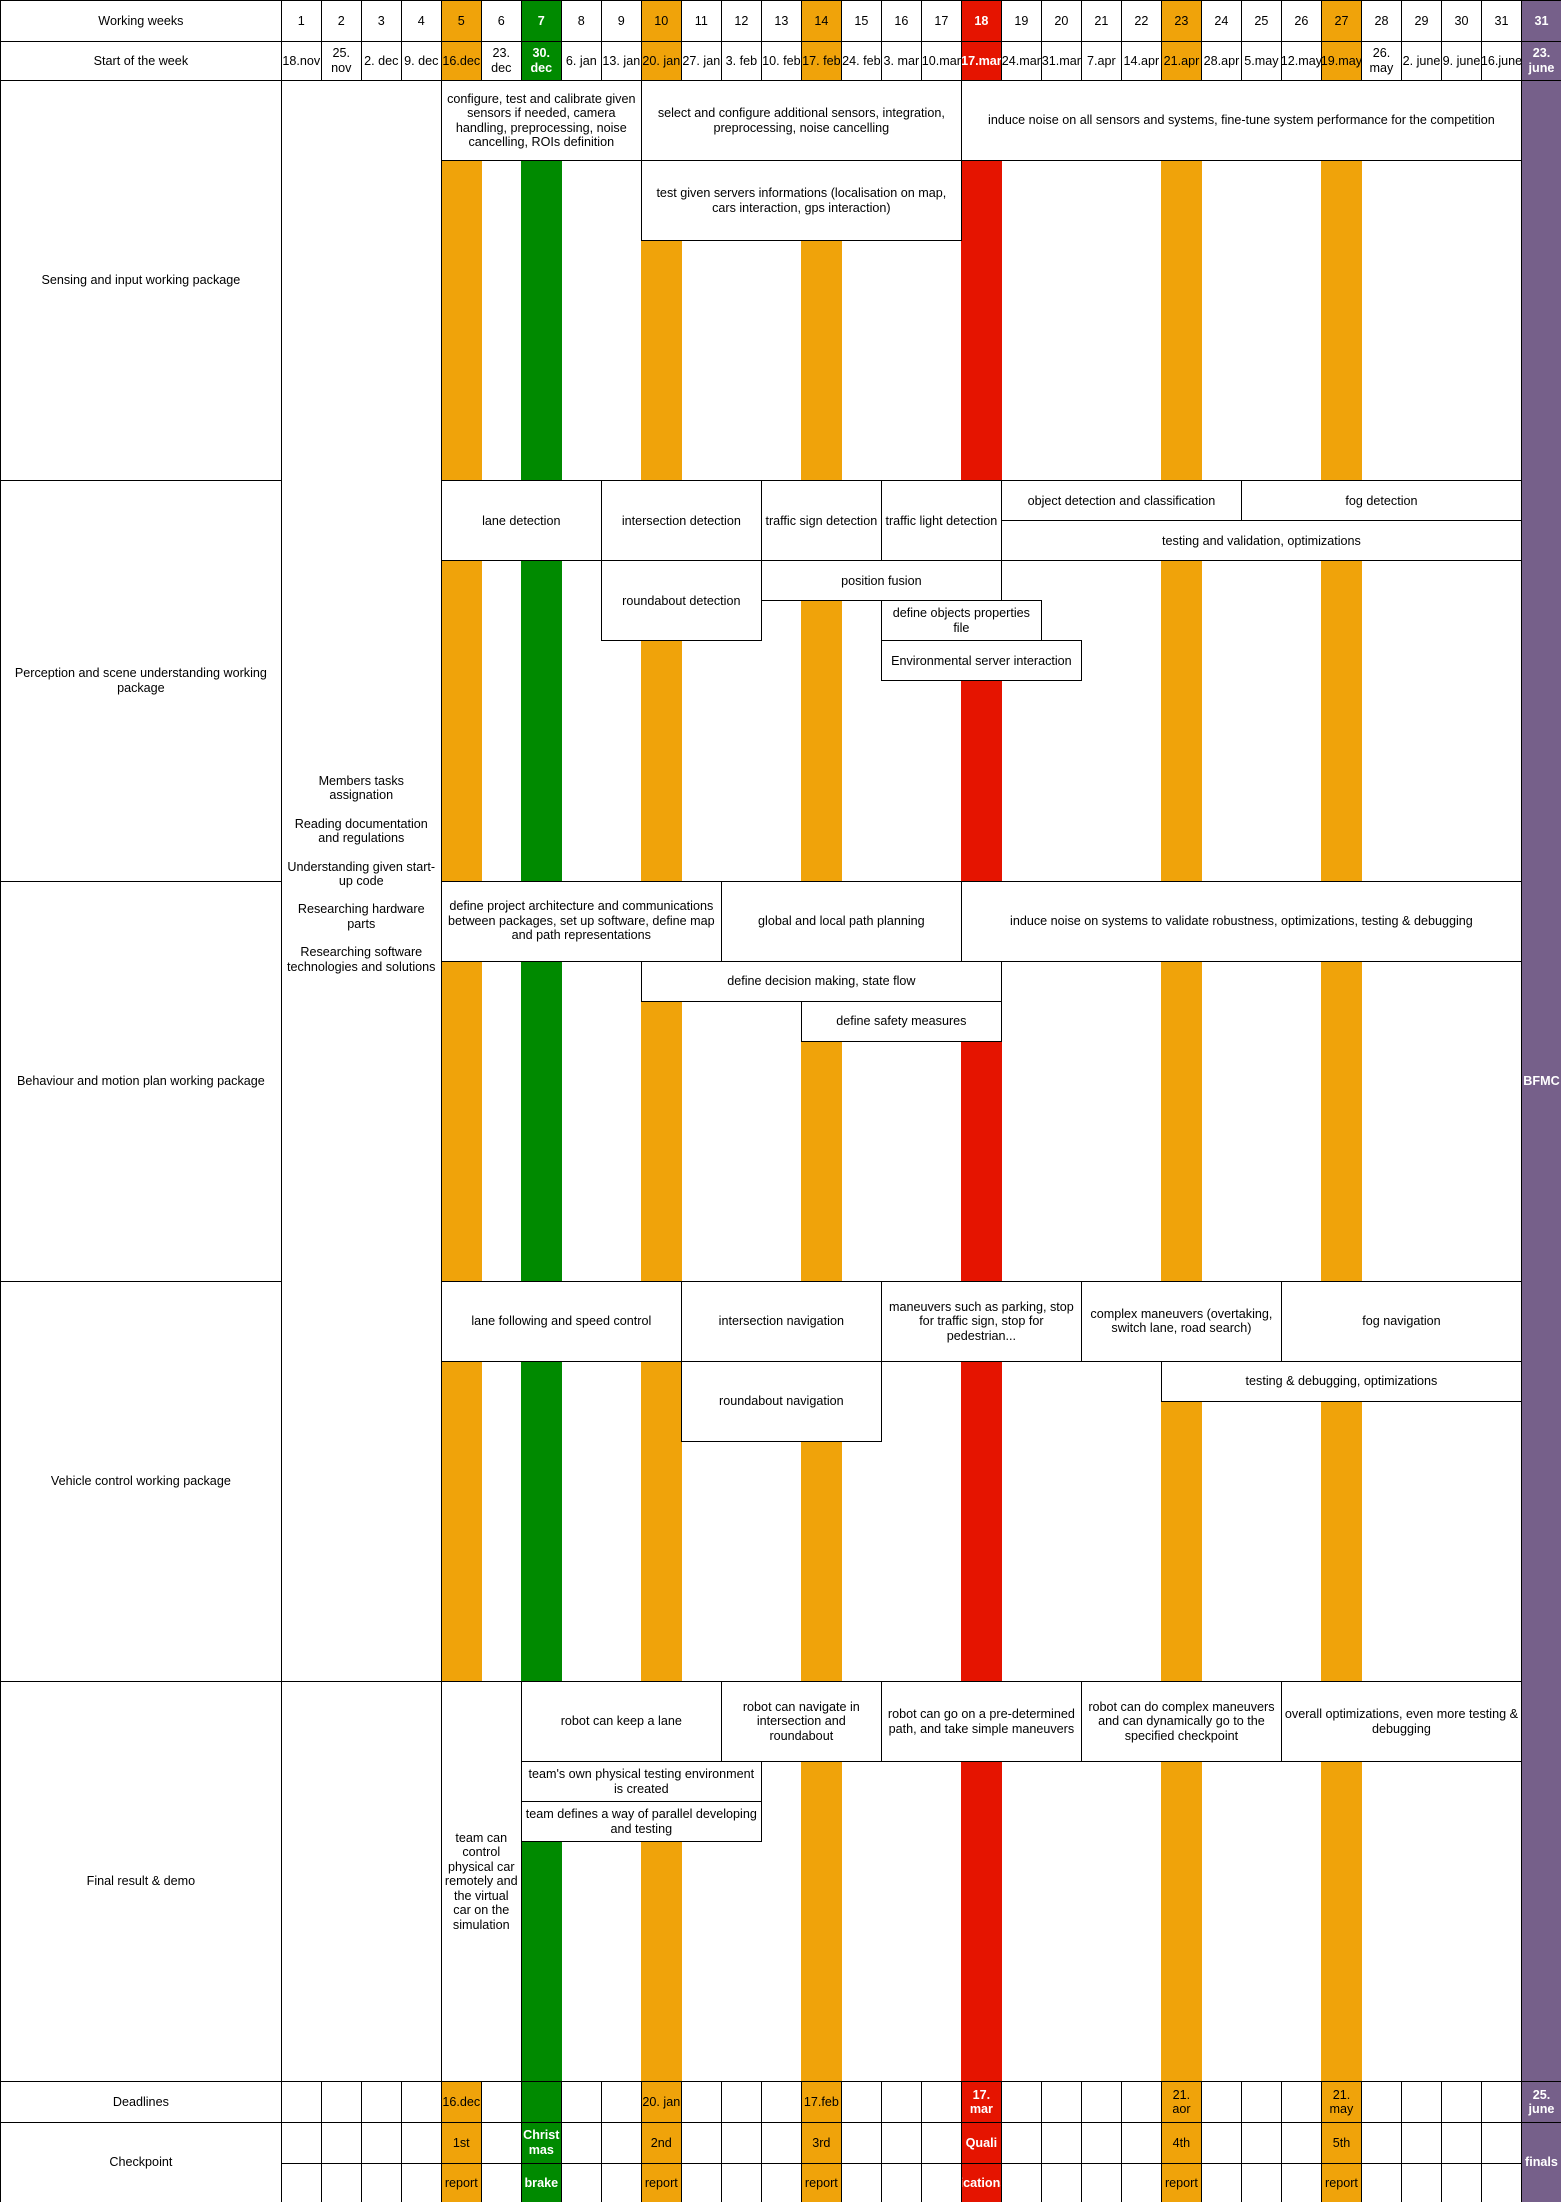 The image size is (1561, 2202). I want to click on week-start: 6. jan, so click(581, 61).